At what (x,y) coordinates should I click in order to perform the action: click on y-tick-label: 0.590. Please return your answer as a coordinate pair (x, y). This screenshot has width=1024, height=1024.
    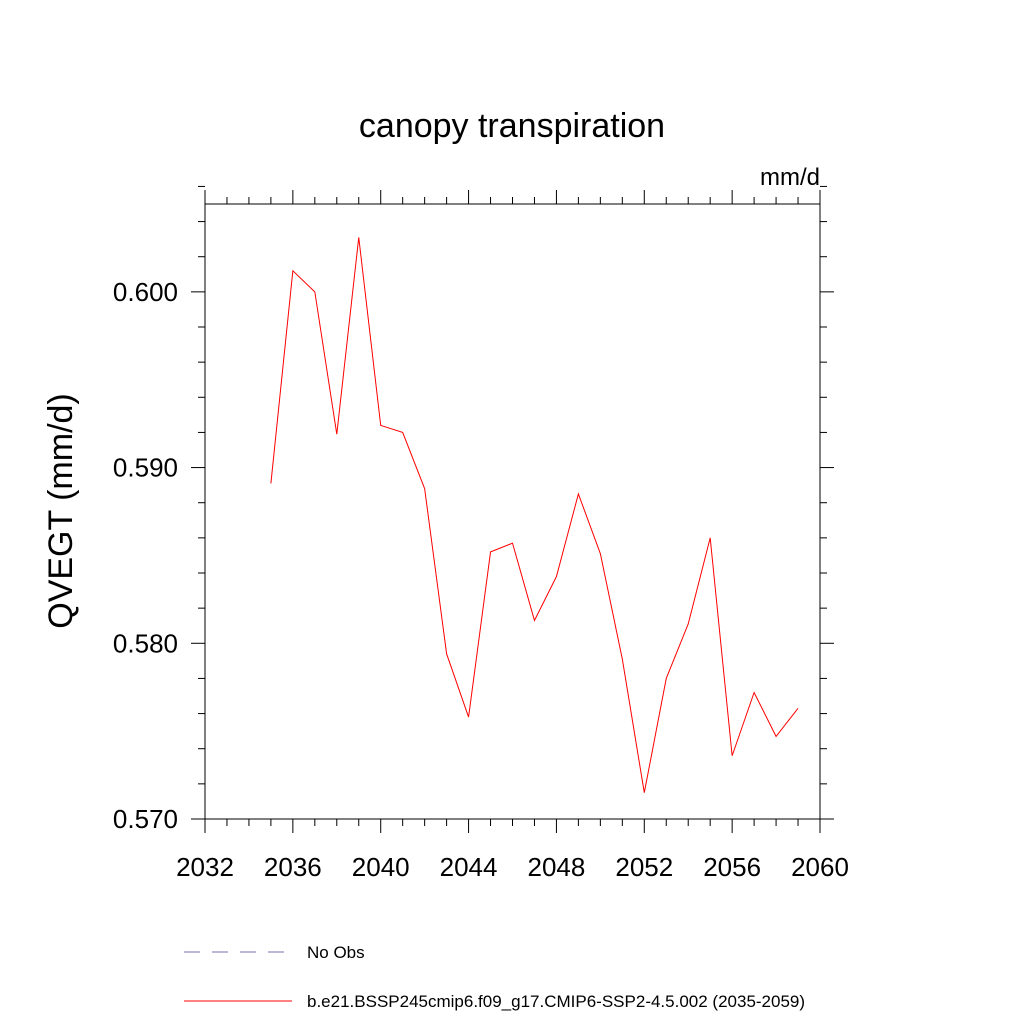
    Looking at the image, I should click on (145, 468).